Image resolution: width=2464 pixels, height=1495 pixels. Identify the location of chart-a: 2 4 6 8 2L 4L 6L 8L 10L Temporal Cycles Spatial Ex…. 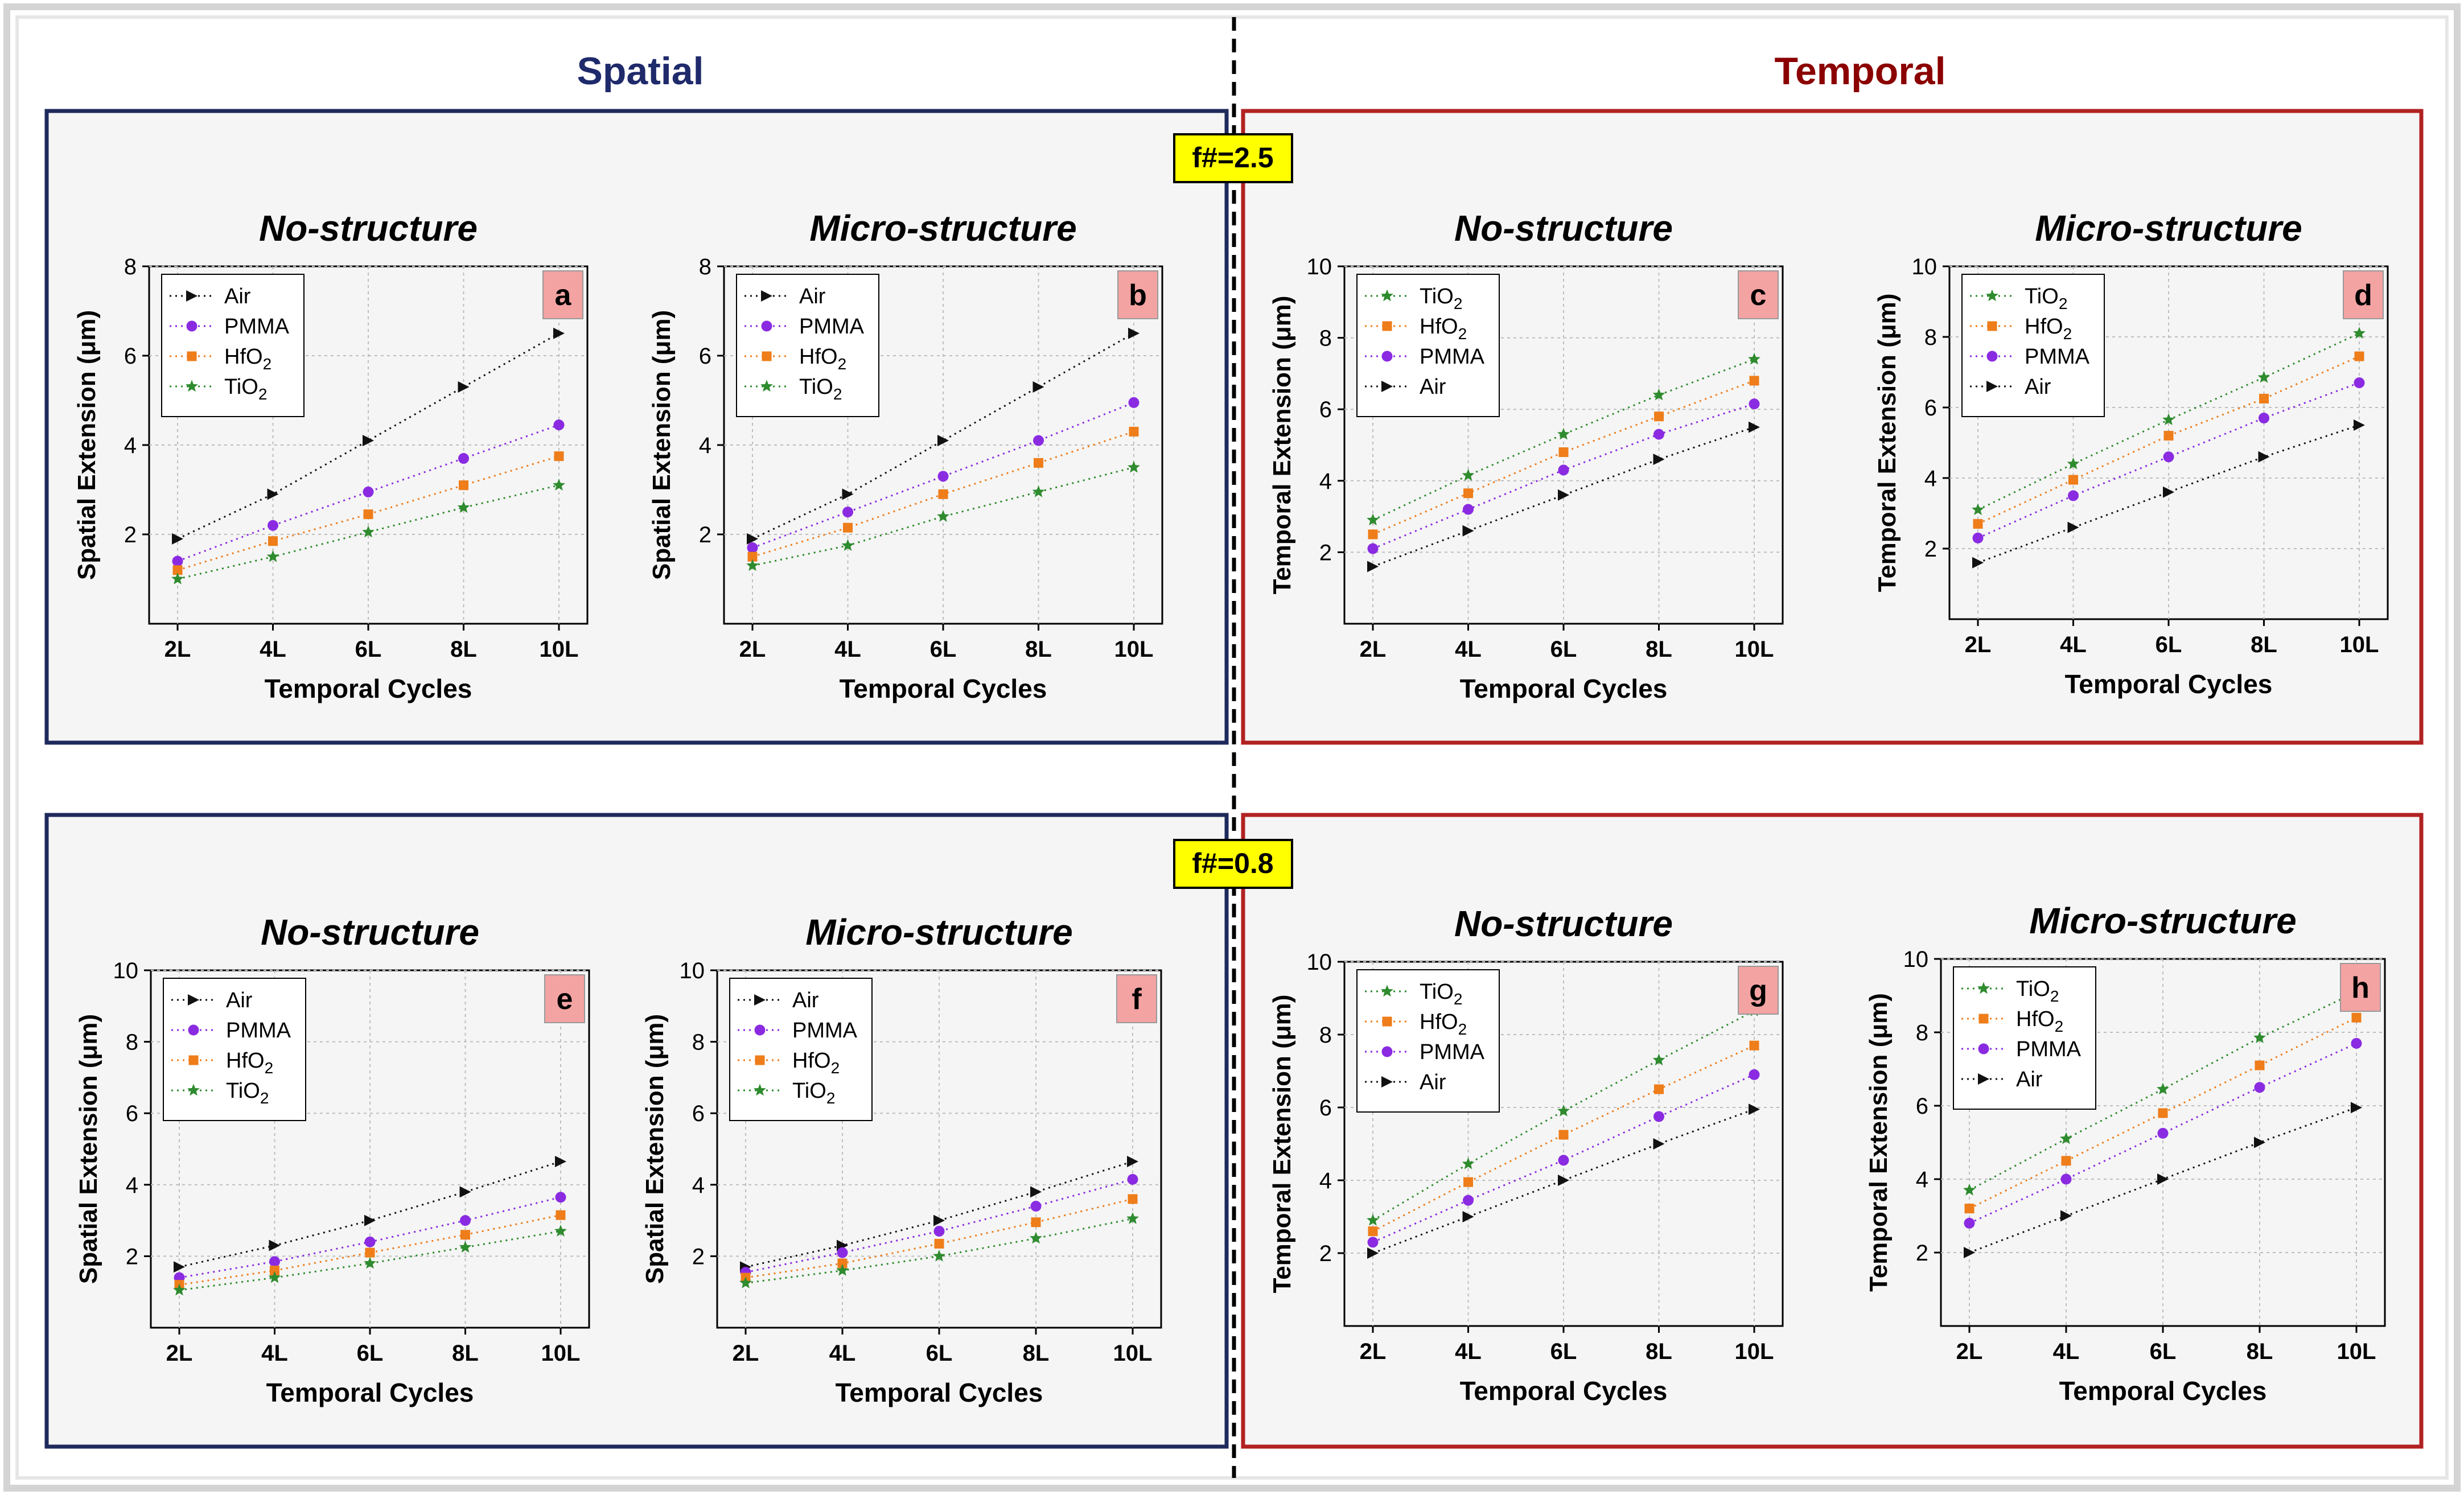
(331, 455).